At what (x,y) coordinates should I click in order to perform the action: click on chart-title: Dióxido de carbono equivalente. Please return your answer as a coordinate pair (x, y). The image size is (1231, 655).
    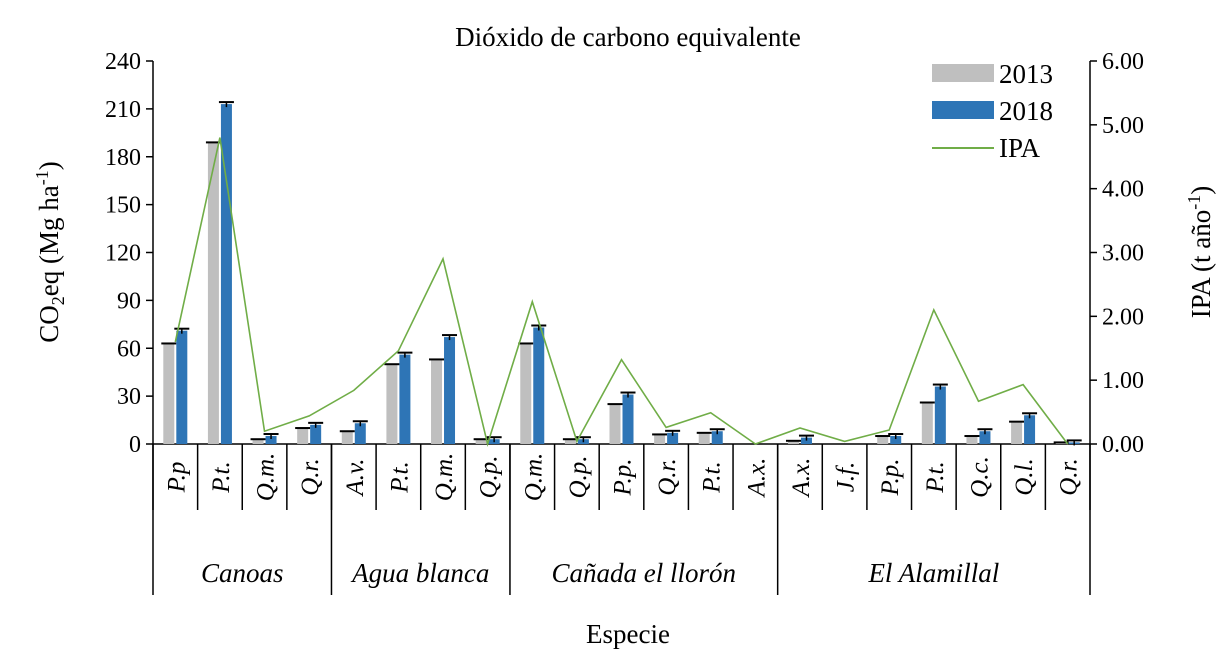
    Looking at the image, I should click on (628, 37).